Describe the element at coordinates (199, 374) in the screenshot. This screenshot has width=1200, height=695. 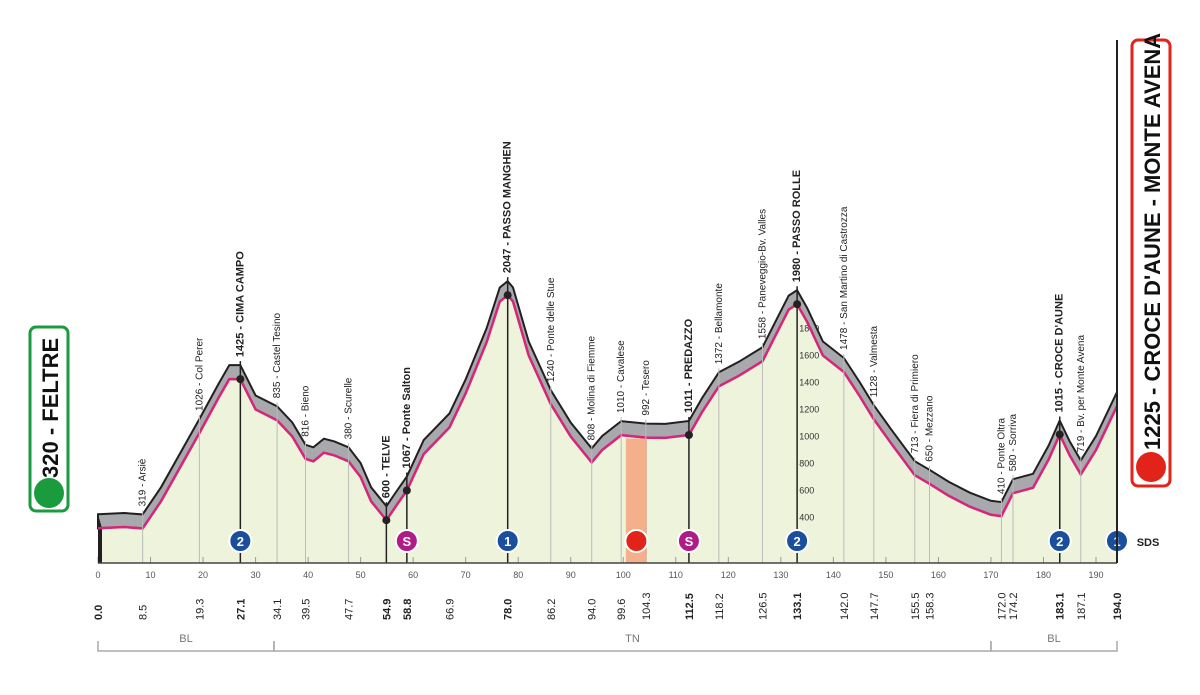
I see `place-name-label: 1026 - Col Perer` at that location.